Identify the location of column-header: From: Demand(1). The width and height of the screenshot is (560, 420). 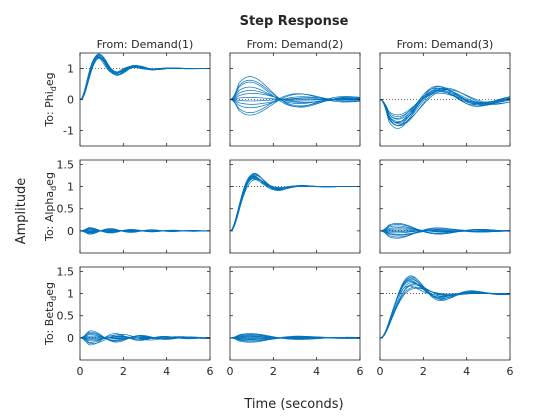
(145, 44).